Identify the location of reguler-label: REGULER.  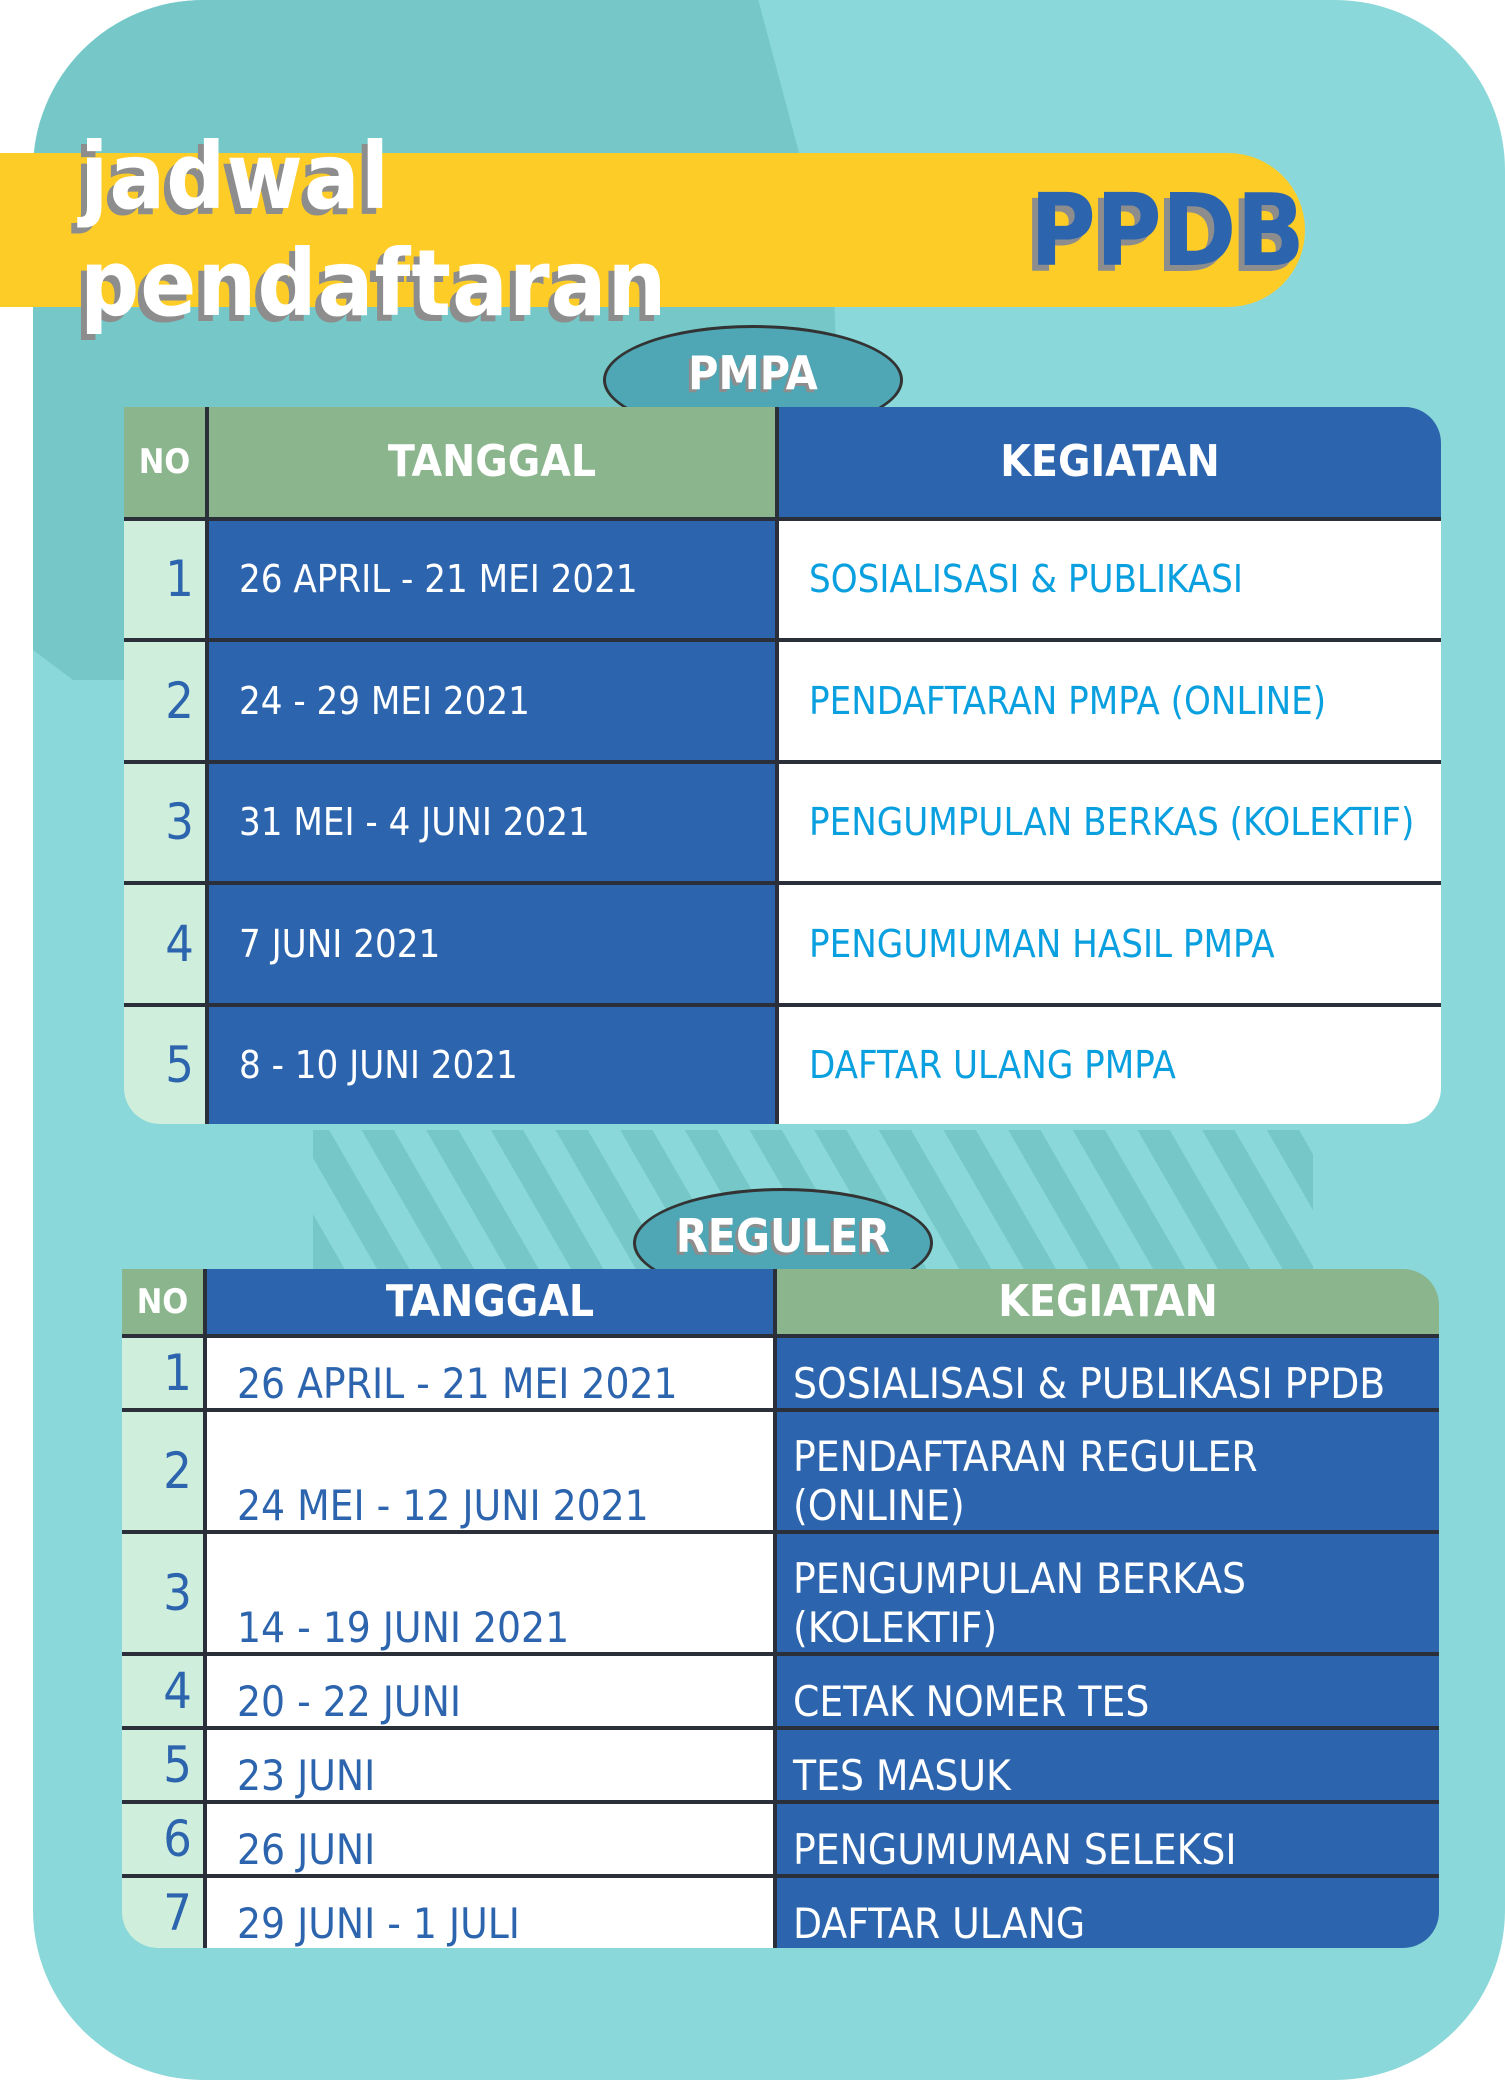
(783, 1236).